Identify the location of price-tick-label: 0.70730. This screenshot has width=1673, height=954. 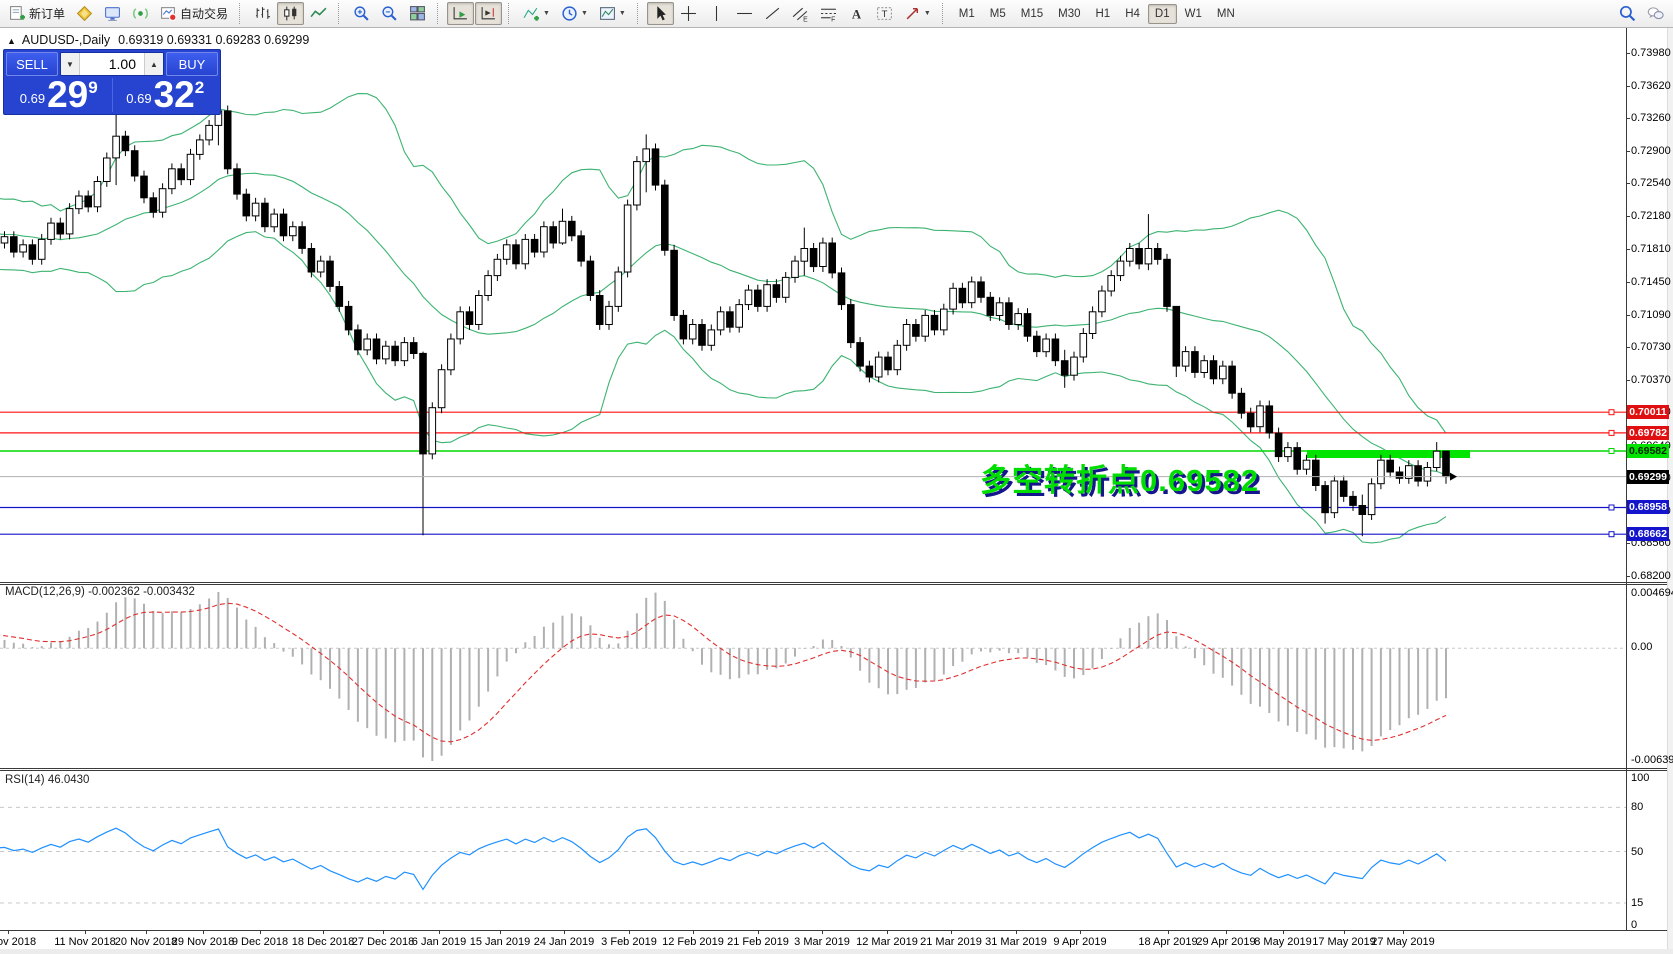
(1651, 347).